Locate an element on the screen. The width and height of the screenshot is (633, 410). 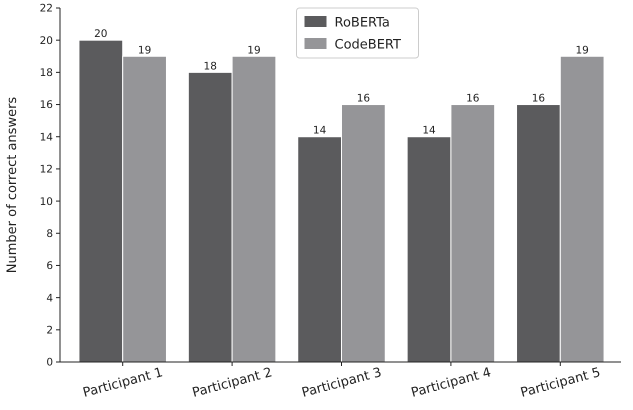
y-axis-title: Number of correct answers is located at coordinates (12, 185).